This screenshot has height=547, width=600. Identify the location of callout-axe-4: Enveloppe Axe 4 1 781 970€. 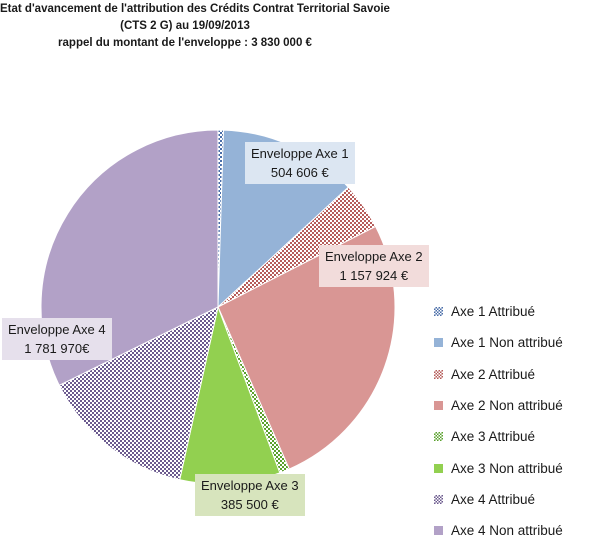
(57, 339).